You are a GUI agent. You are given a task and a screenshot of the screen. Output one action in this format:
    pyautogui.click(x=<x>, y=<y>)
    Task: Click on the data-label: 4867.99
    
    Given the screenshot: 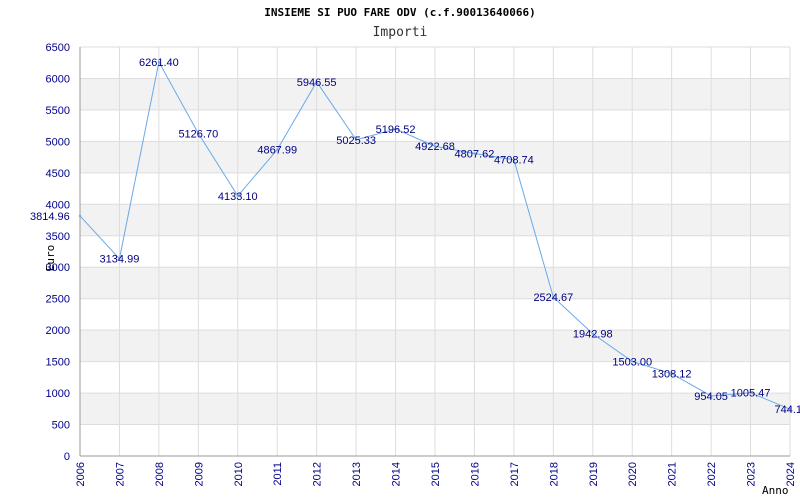 What is the action you would take?
    pyautogui.click(x=277, y=151)
    